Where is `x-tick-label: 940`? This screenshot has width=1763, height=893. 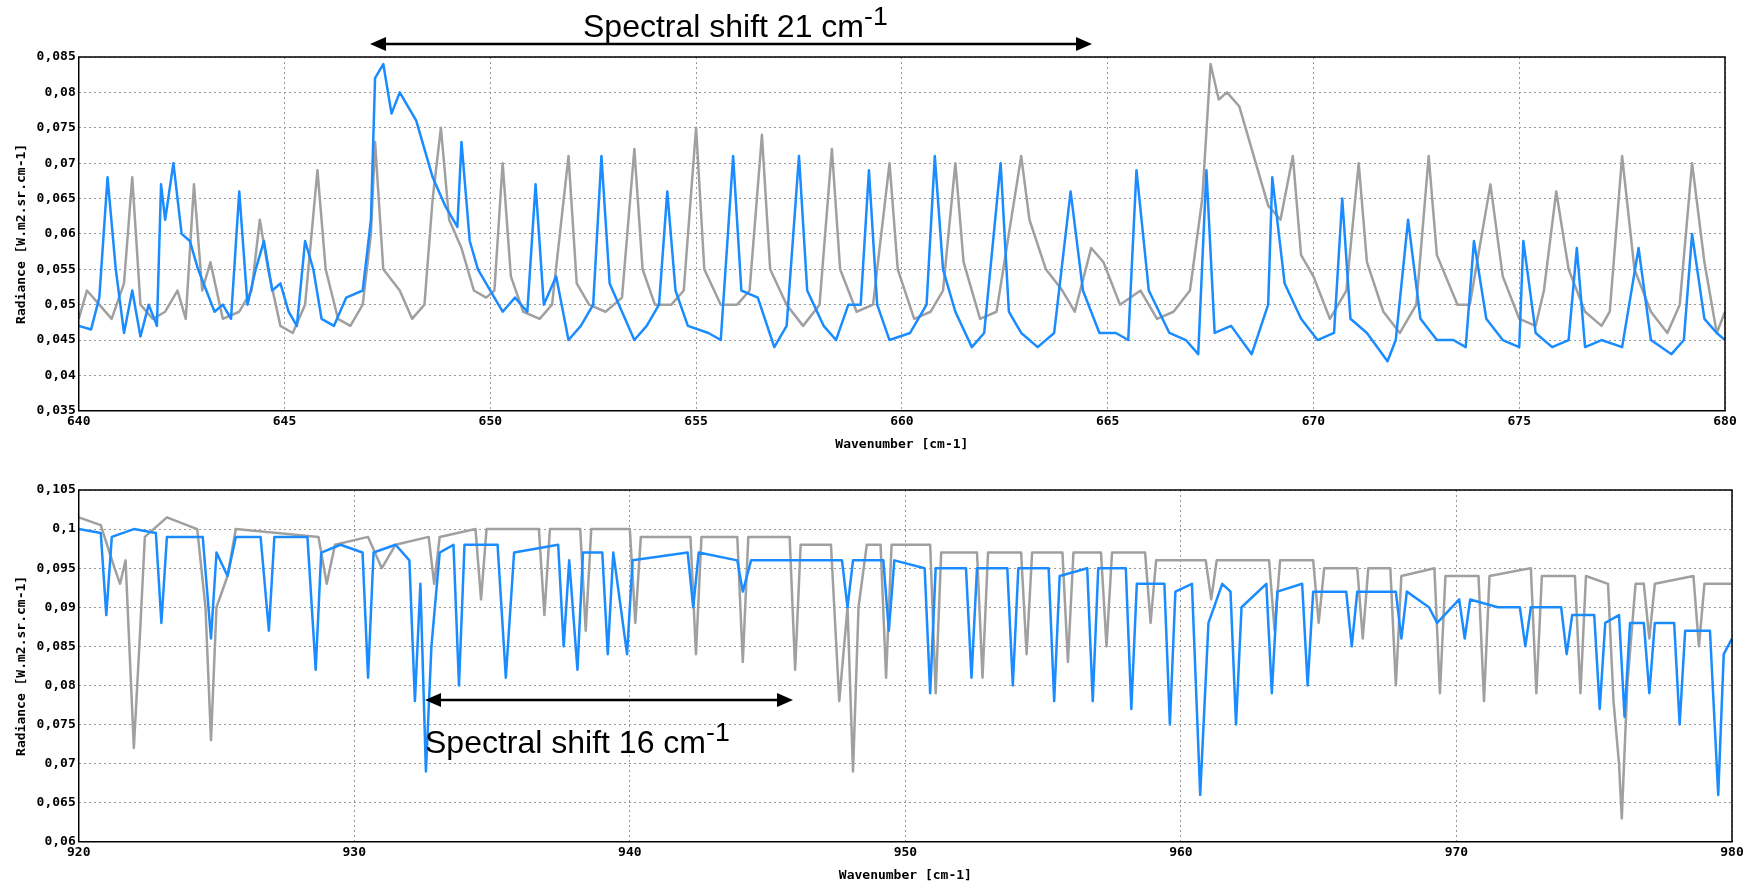 x-tick-label: 940 is located at coordinates (630, 851).